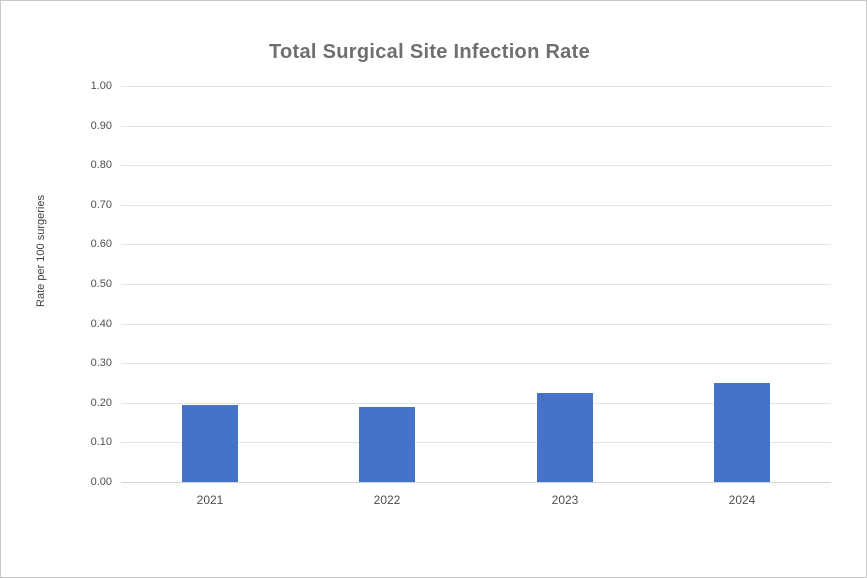 The image size is (867, 578). I want to click on bar-2022, so click(387, 444).